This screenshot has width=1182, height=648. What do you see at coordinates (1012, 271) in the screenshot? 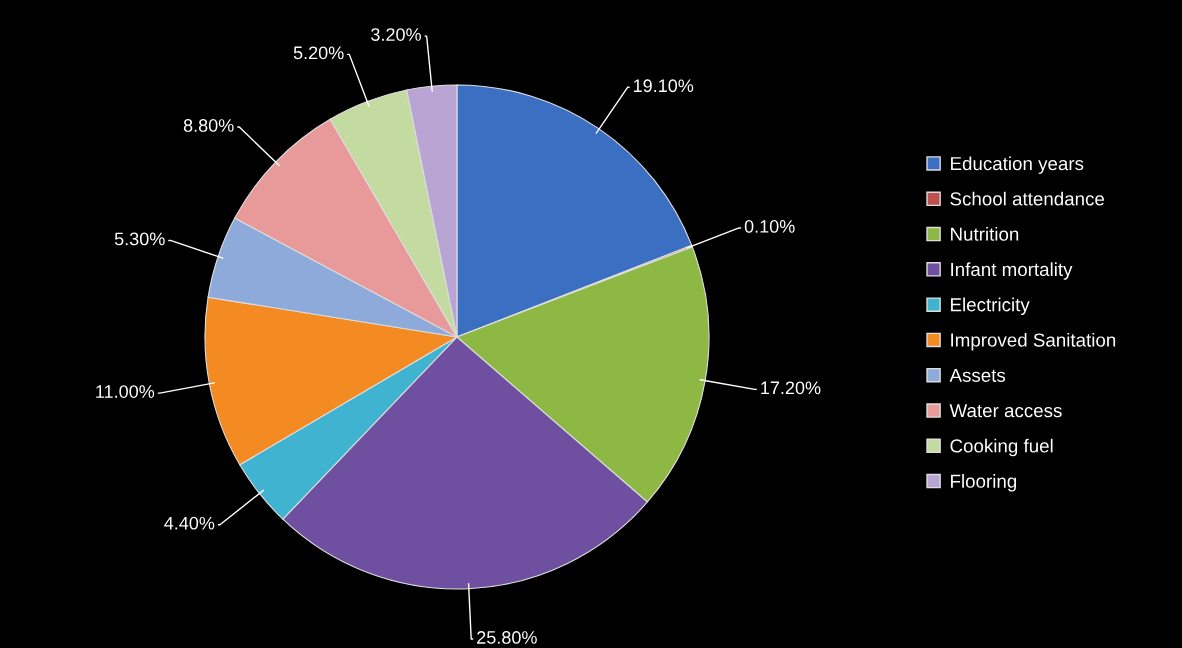
I see `legend-label: Infant mortality` at bounding box center [1012, 271].